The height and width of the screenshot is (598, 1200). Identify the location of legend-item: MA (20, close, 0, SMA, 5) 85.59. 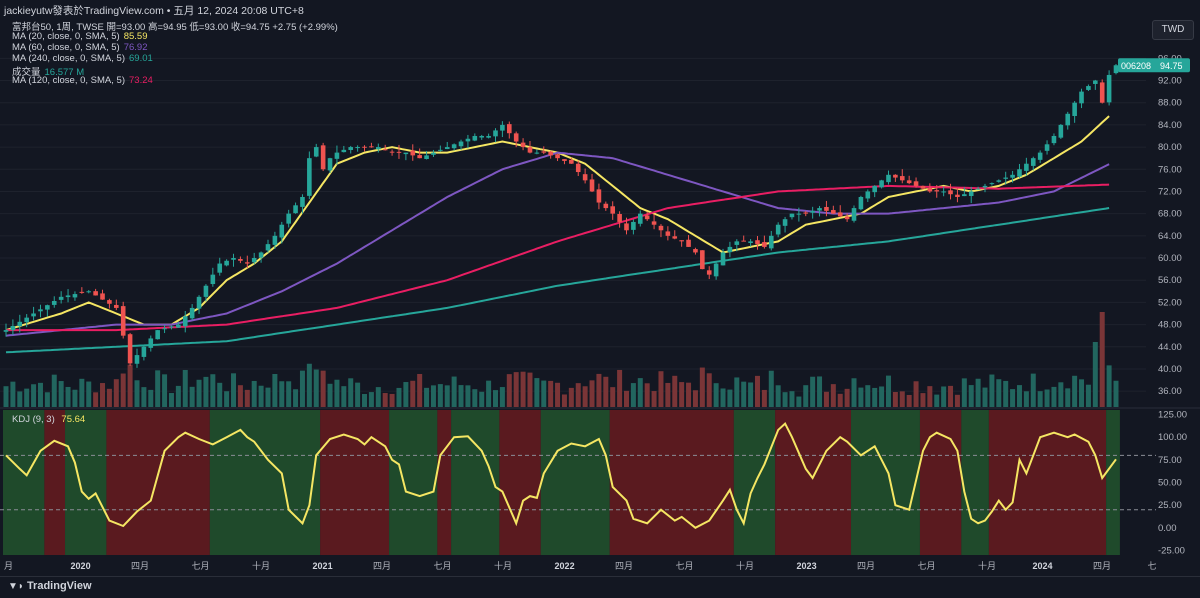
(80, 36).